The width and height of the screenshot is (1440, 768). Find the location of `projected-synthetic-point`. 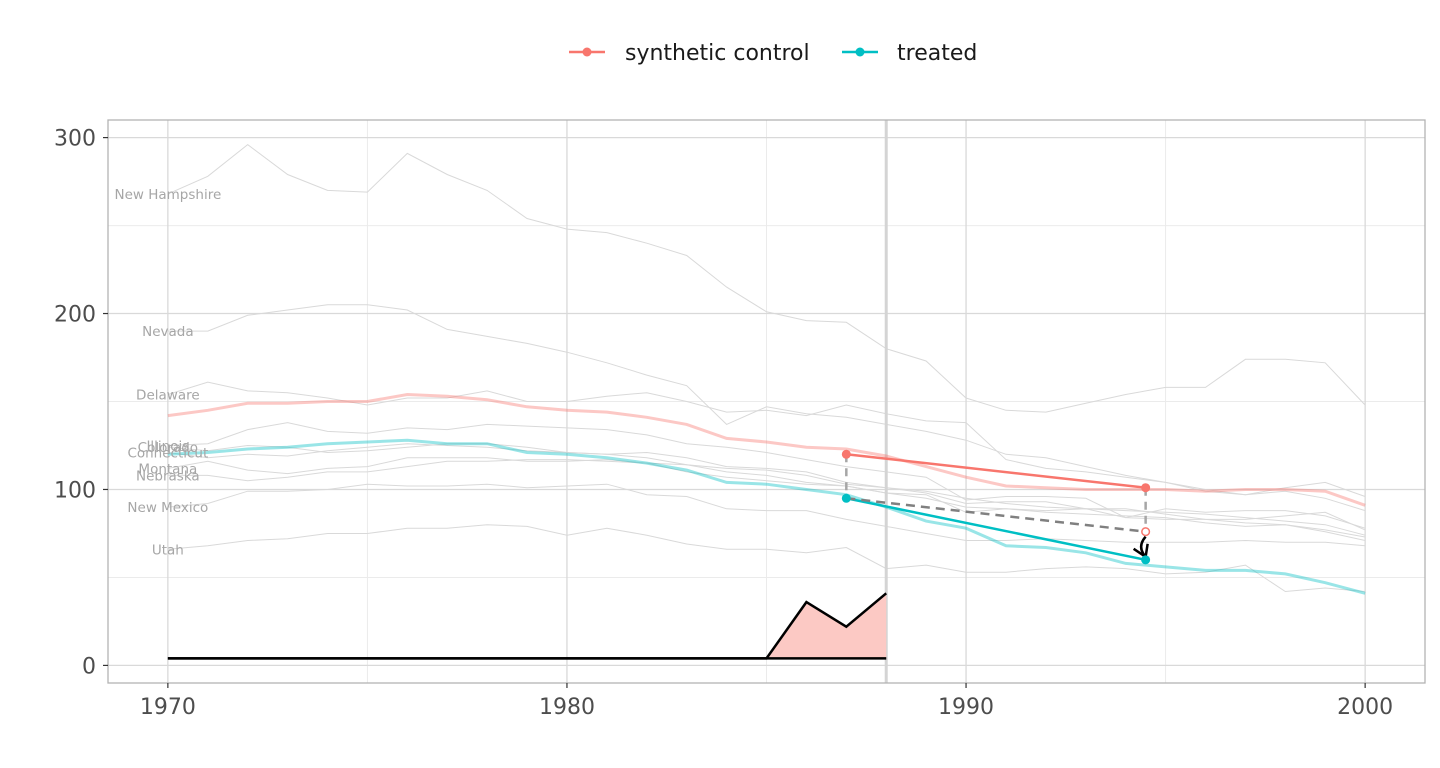

projected-synthetic-point is located at coordinates (1146, 532).